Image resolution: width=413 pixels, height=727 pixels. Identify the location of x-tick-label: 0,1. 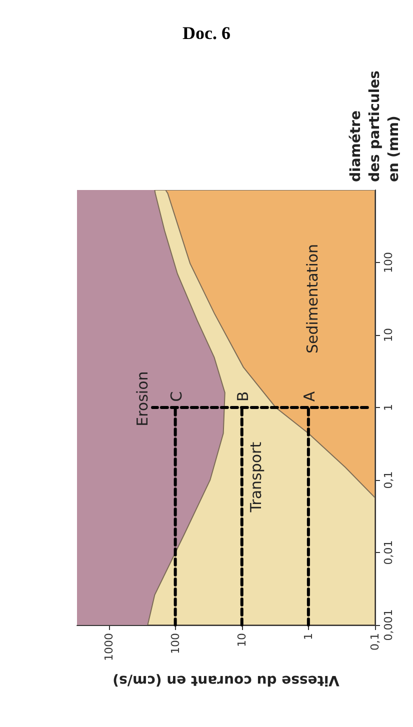
(375, 641).